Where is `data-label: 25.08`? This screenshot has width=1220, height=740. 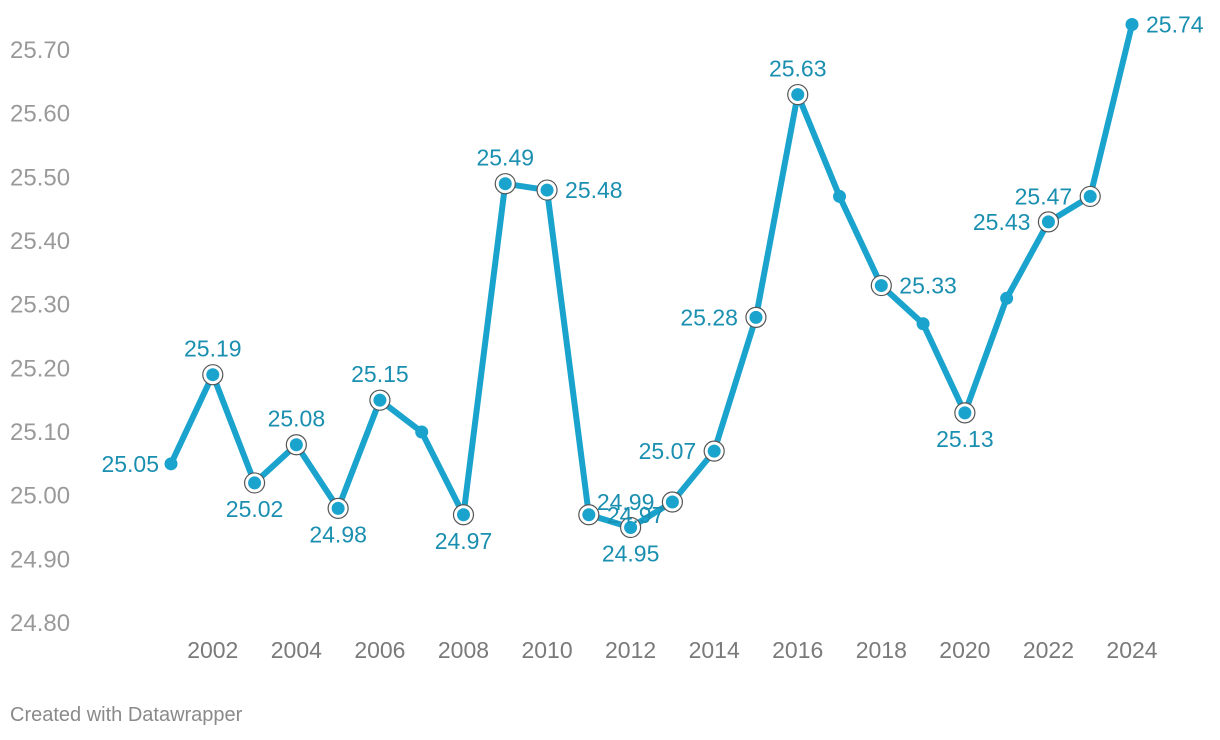
data-label: 25.08 is located at coordinates (297, 419).